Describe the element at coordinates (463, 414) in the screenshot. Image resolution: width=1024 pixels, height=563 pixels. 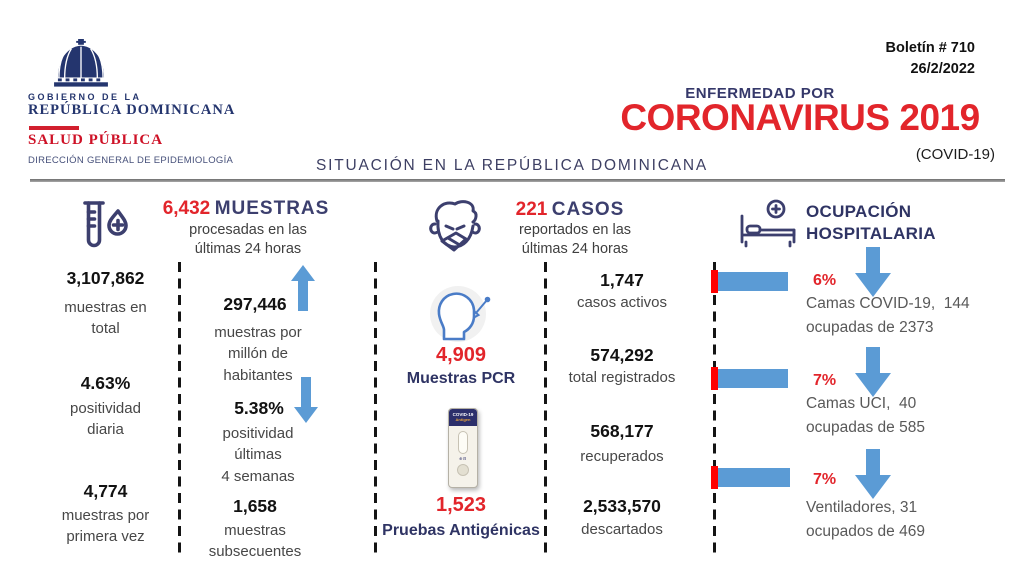
I see `cassette-brand-line1: COVID-19` at that location.